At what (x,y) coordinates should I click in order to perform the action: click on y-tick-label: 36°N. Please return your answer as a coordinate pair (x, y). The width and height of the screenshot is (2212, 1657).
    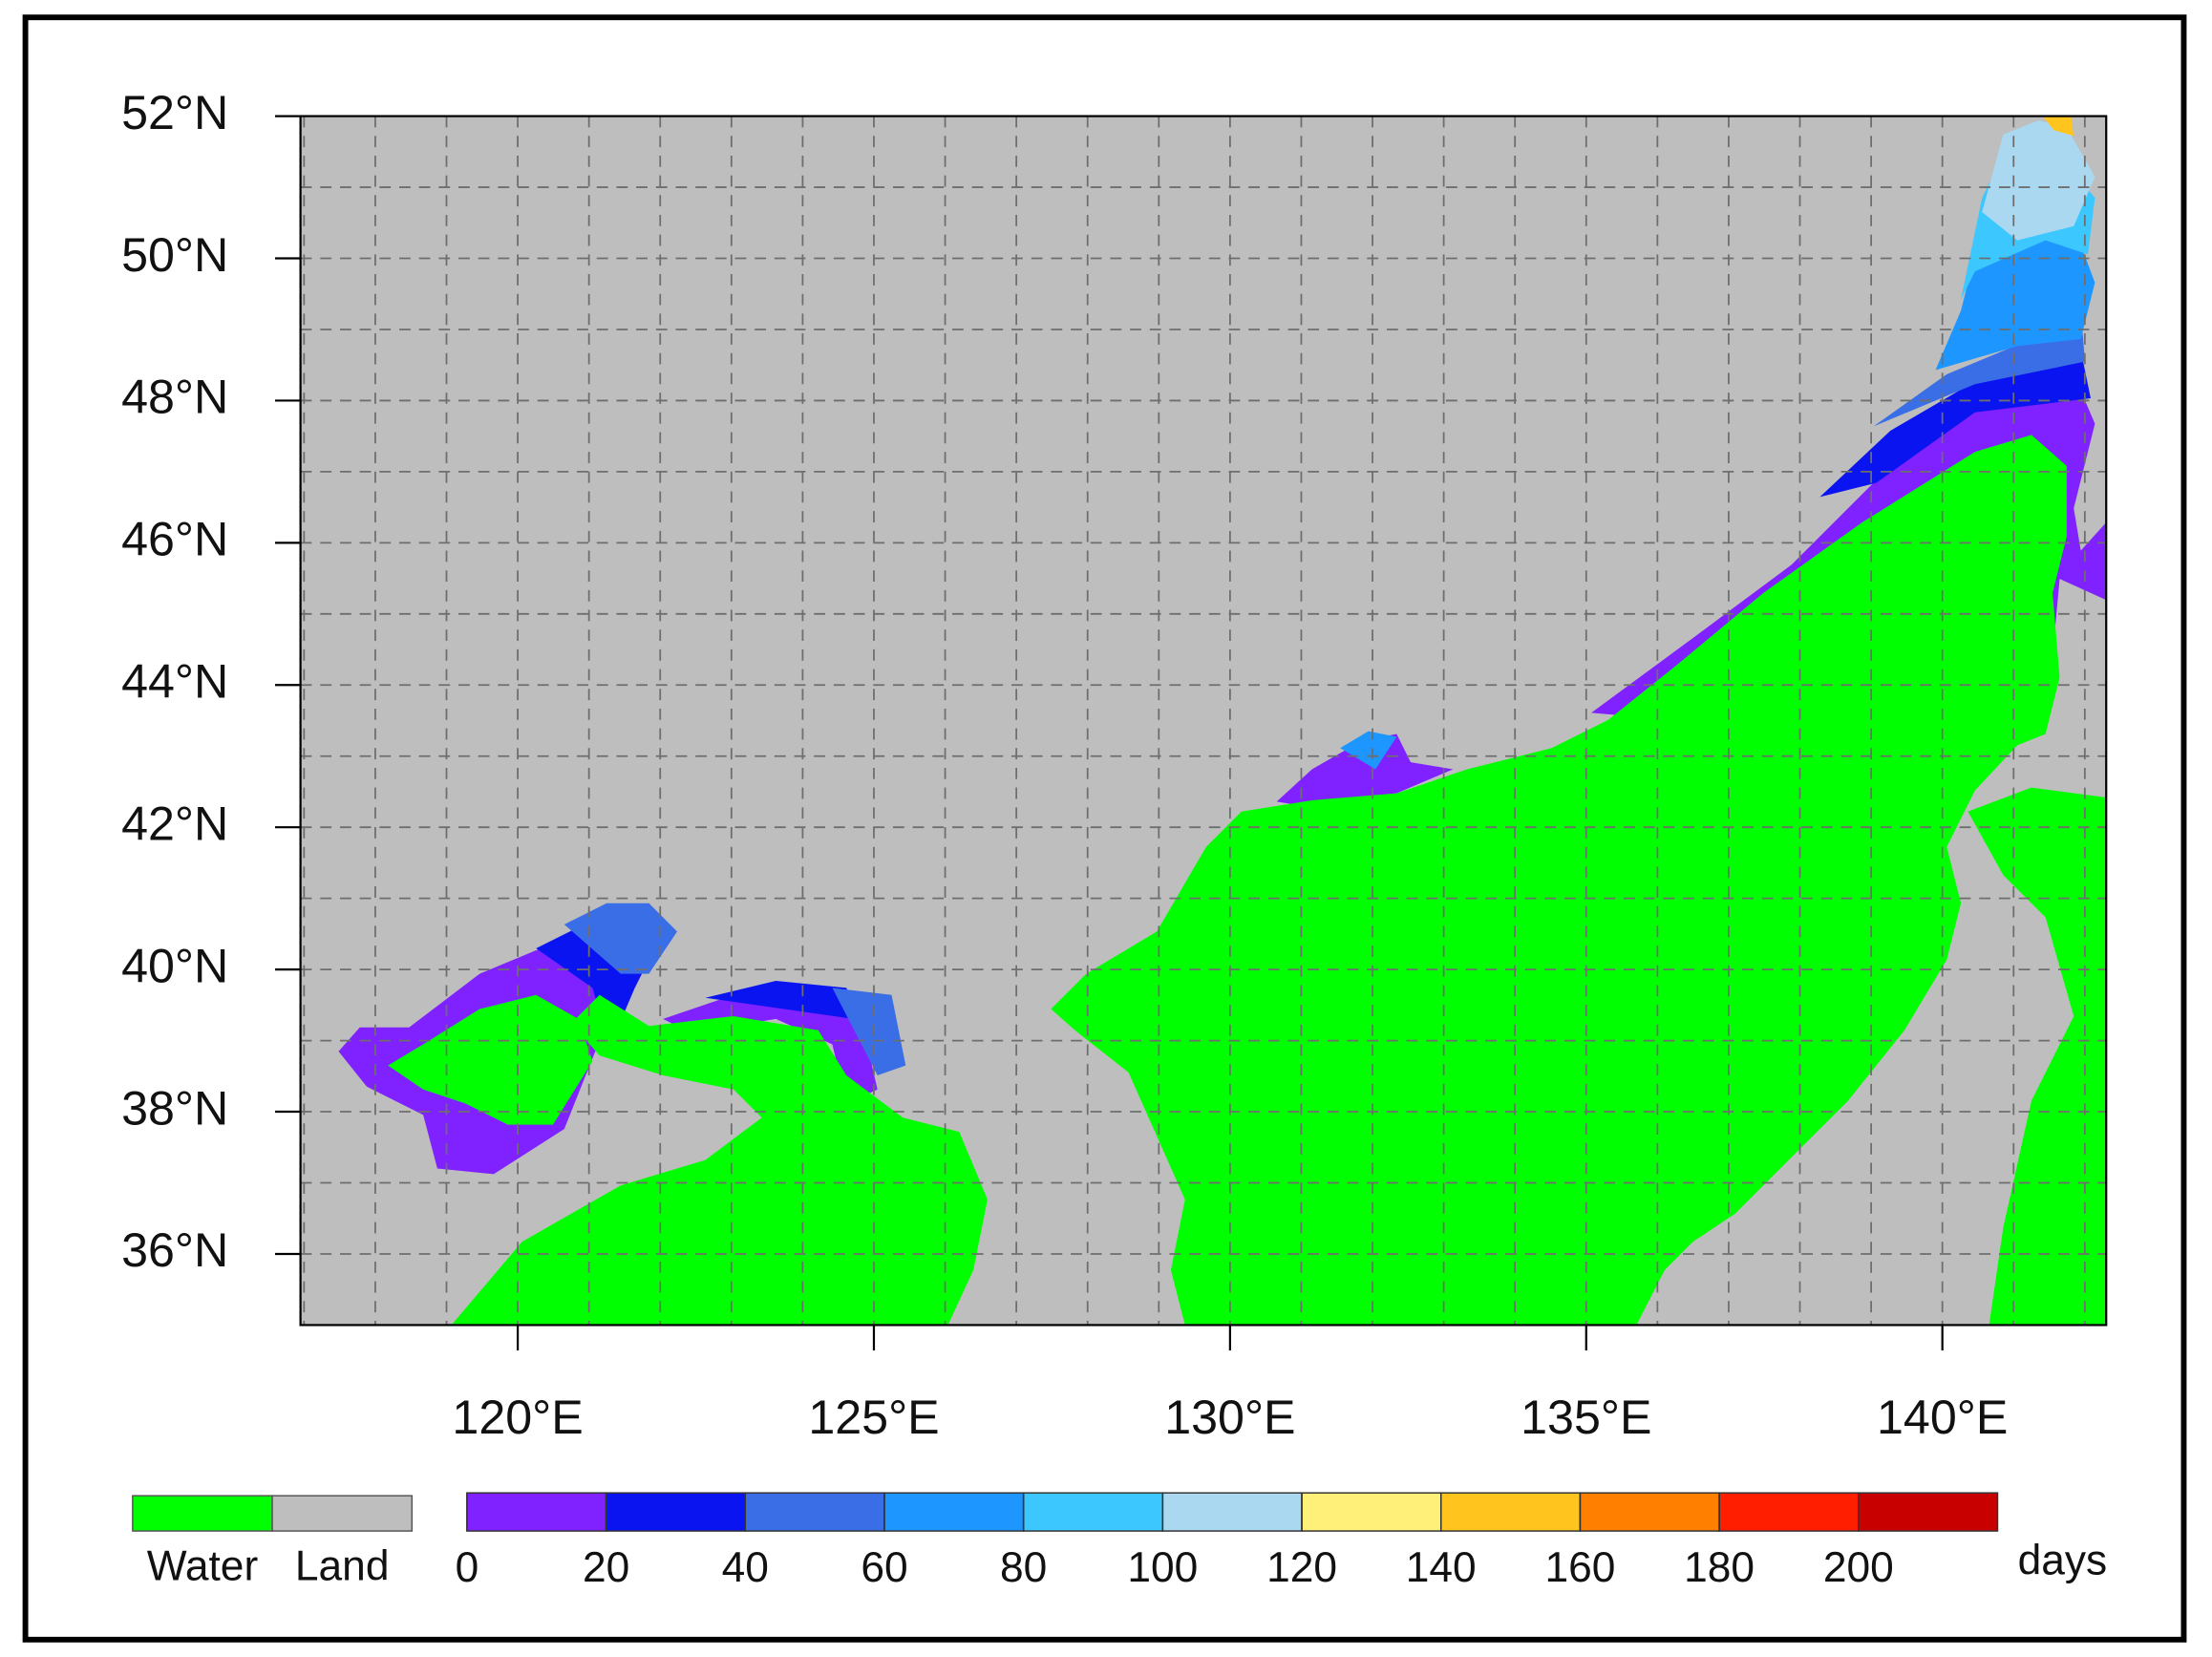
    Looking at the image, I should click on (174, 1250).